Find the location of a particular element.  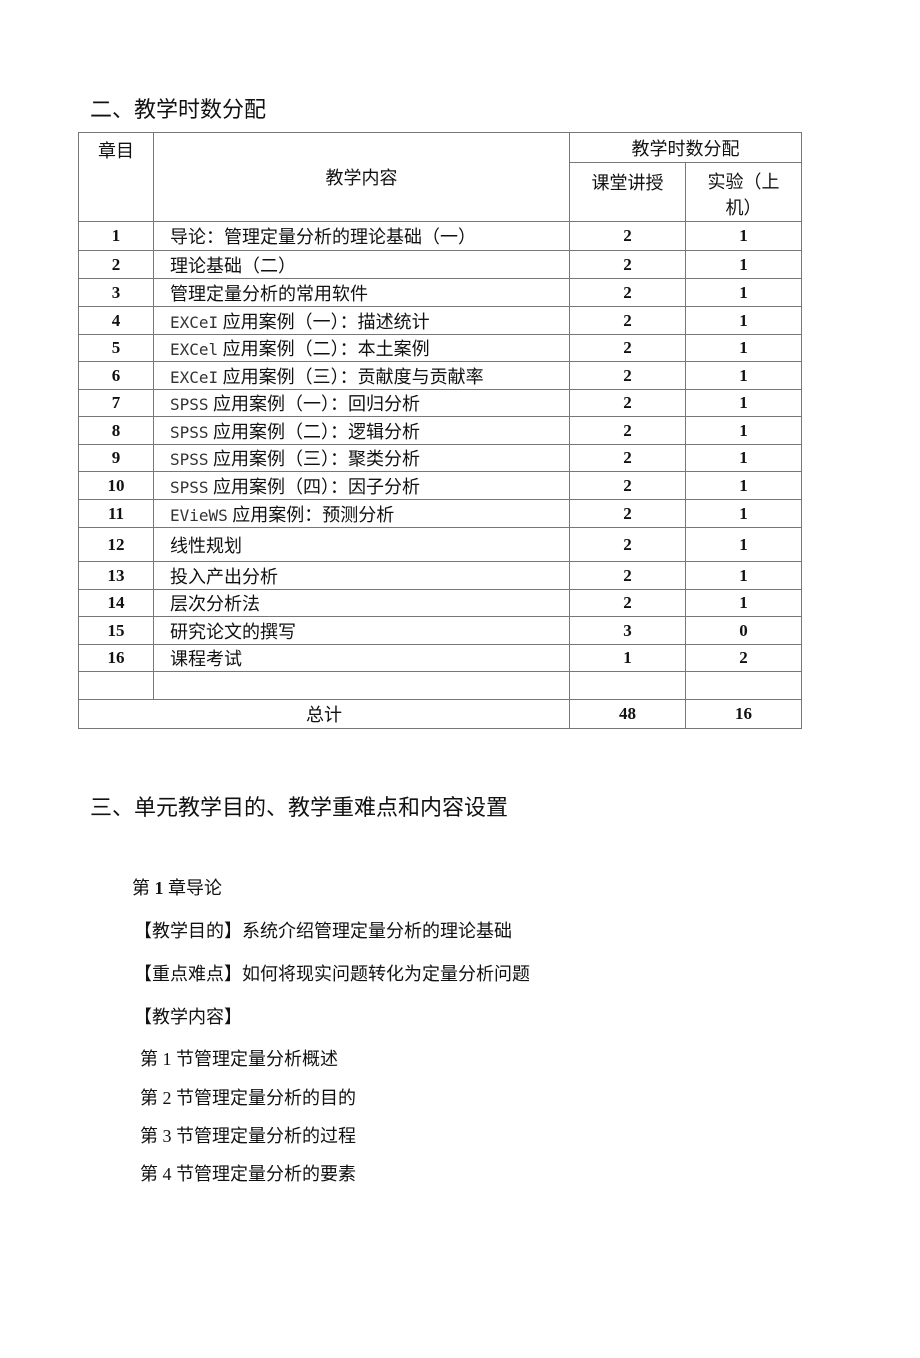

table-row: 15 研究论文的撰写 3 0 is located at coordinates (440, 630).